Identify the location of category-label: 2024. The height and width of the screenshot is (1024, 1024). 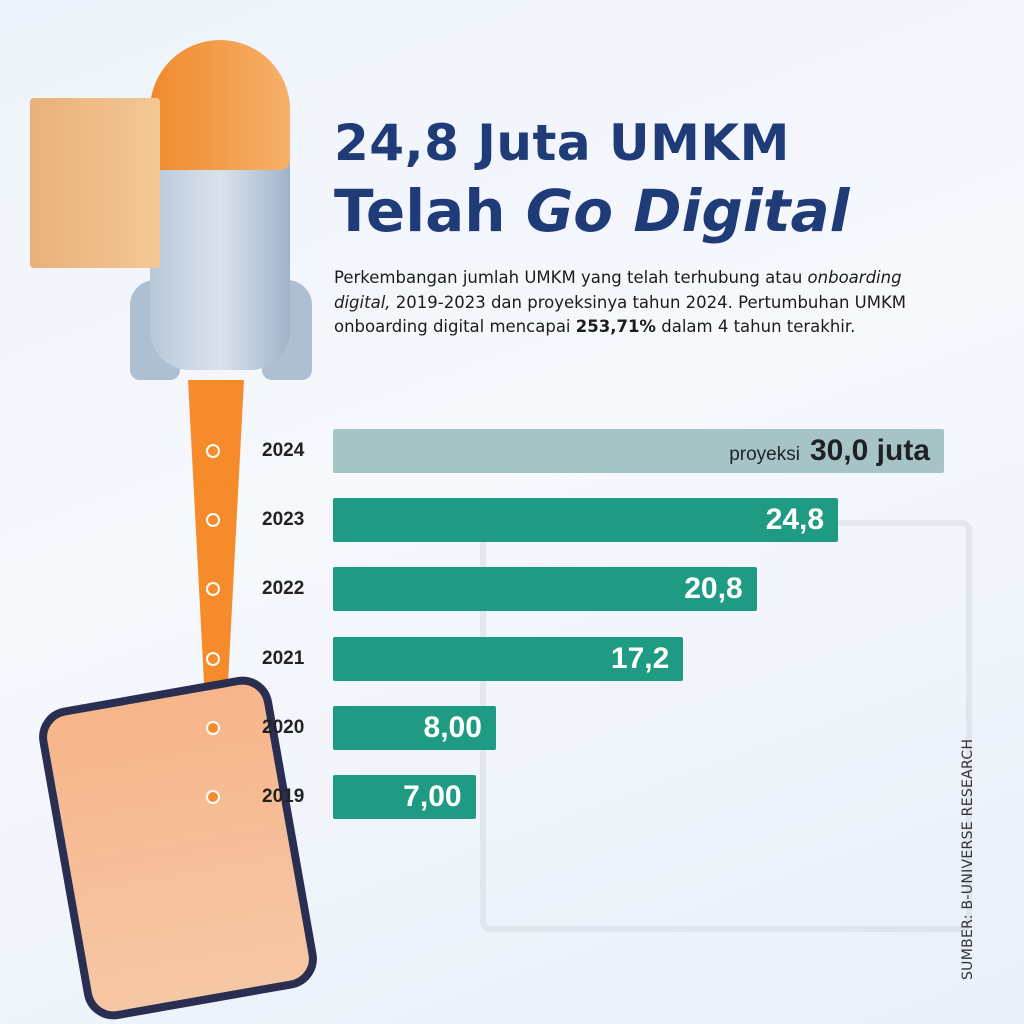
(283, 450).